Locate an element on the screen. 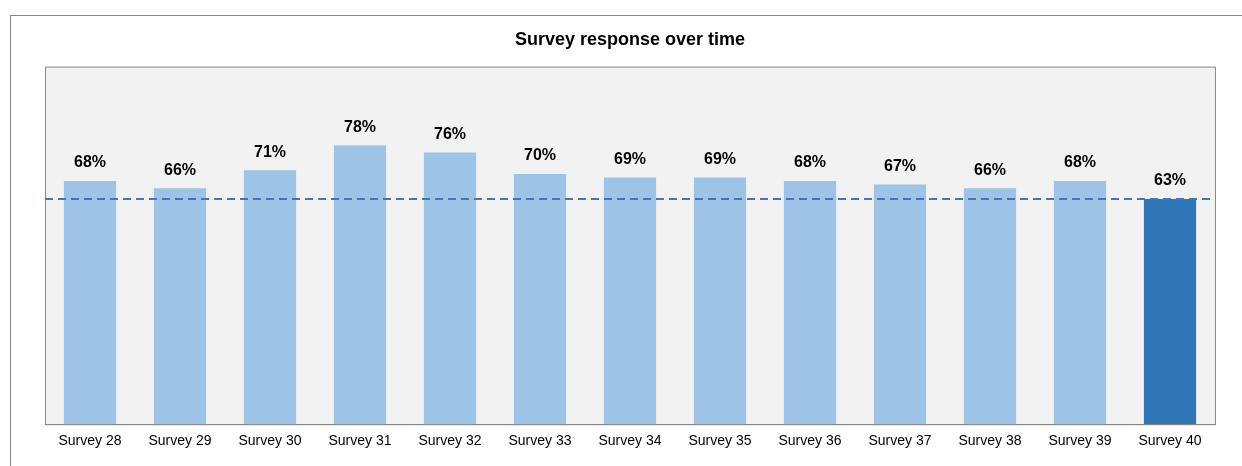  x-tick-label: Survey 33 is located at coordinates (540, 440).